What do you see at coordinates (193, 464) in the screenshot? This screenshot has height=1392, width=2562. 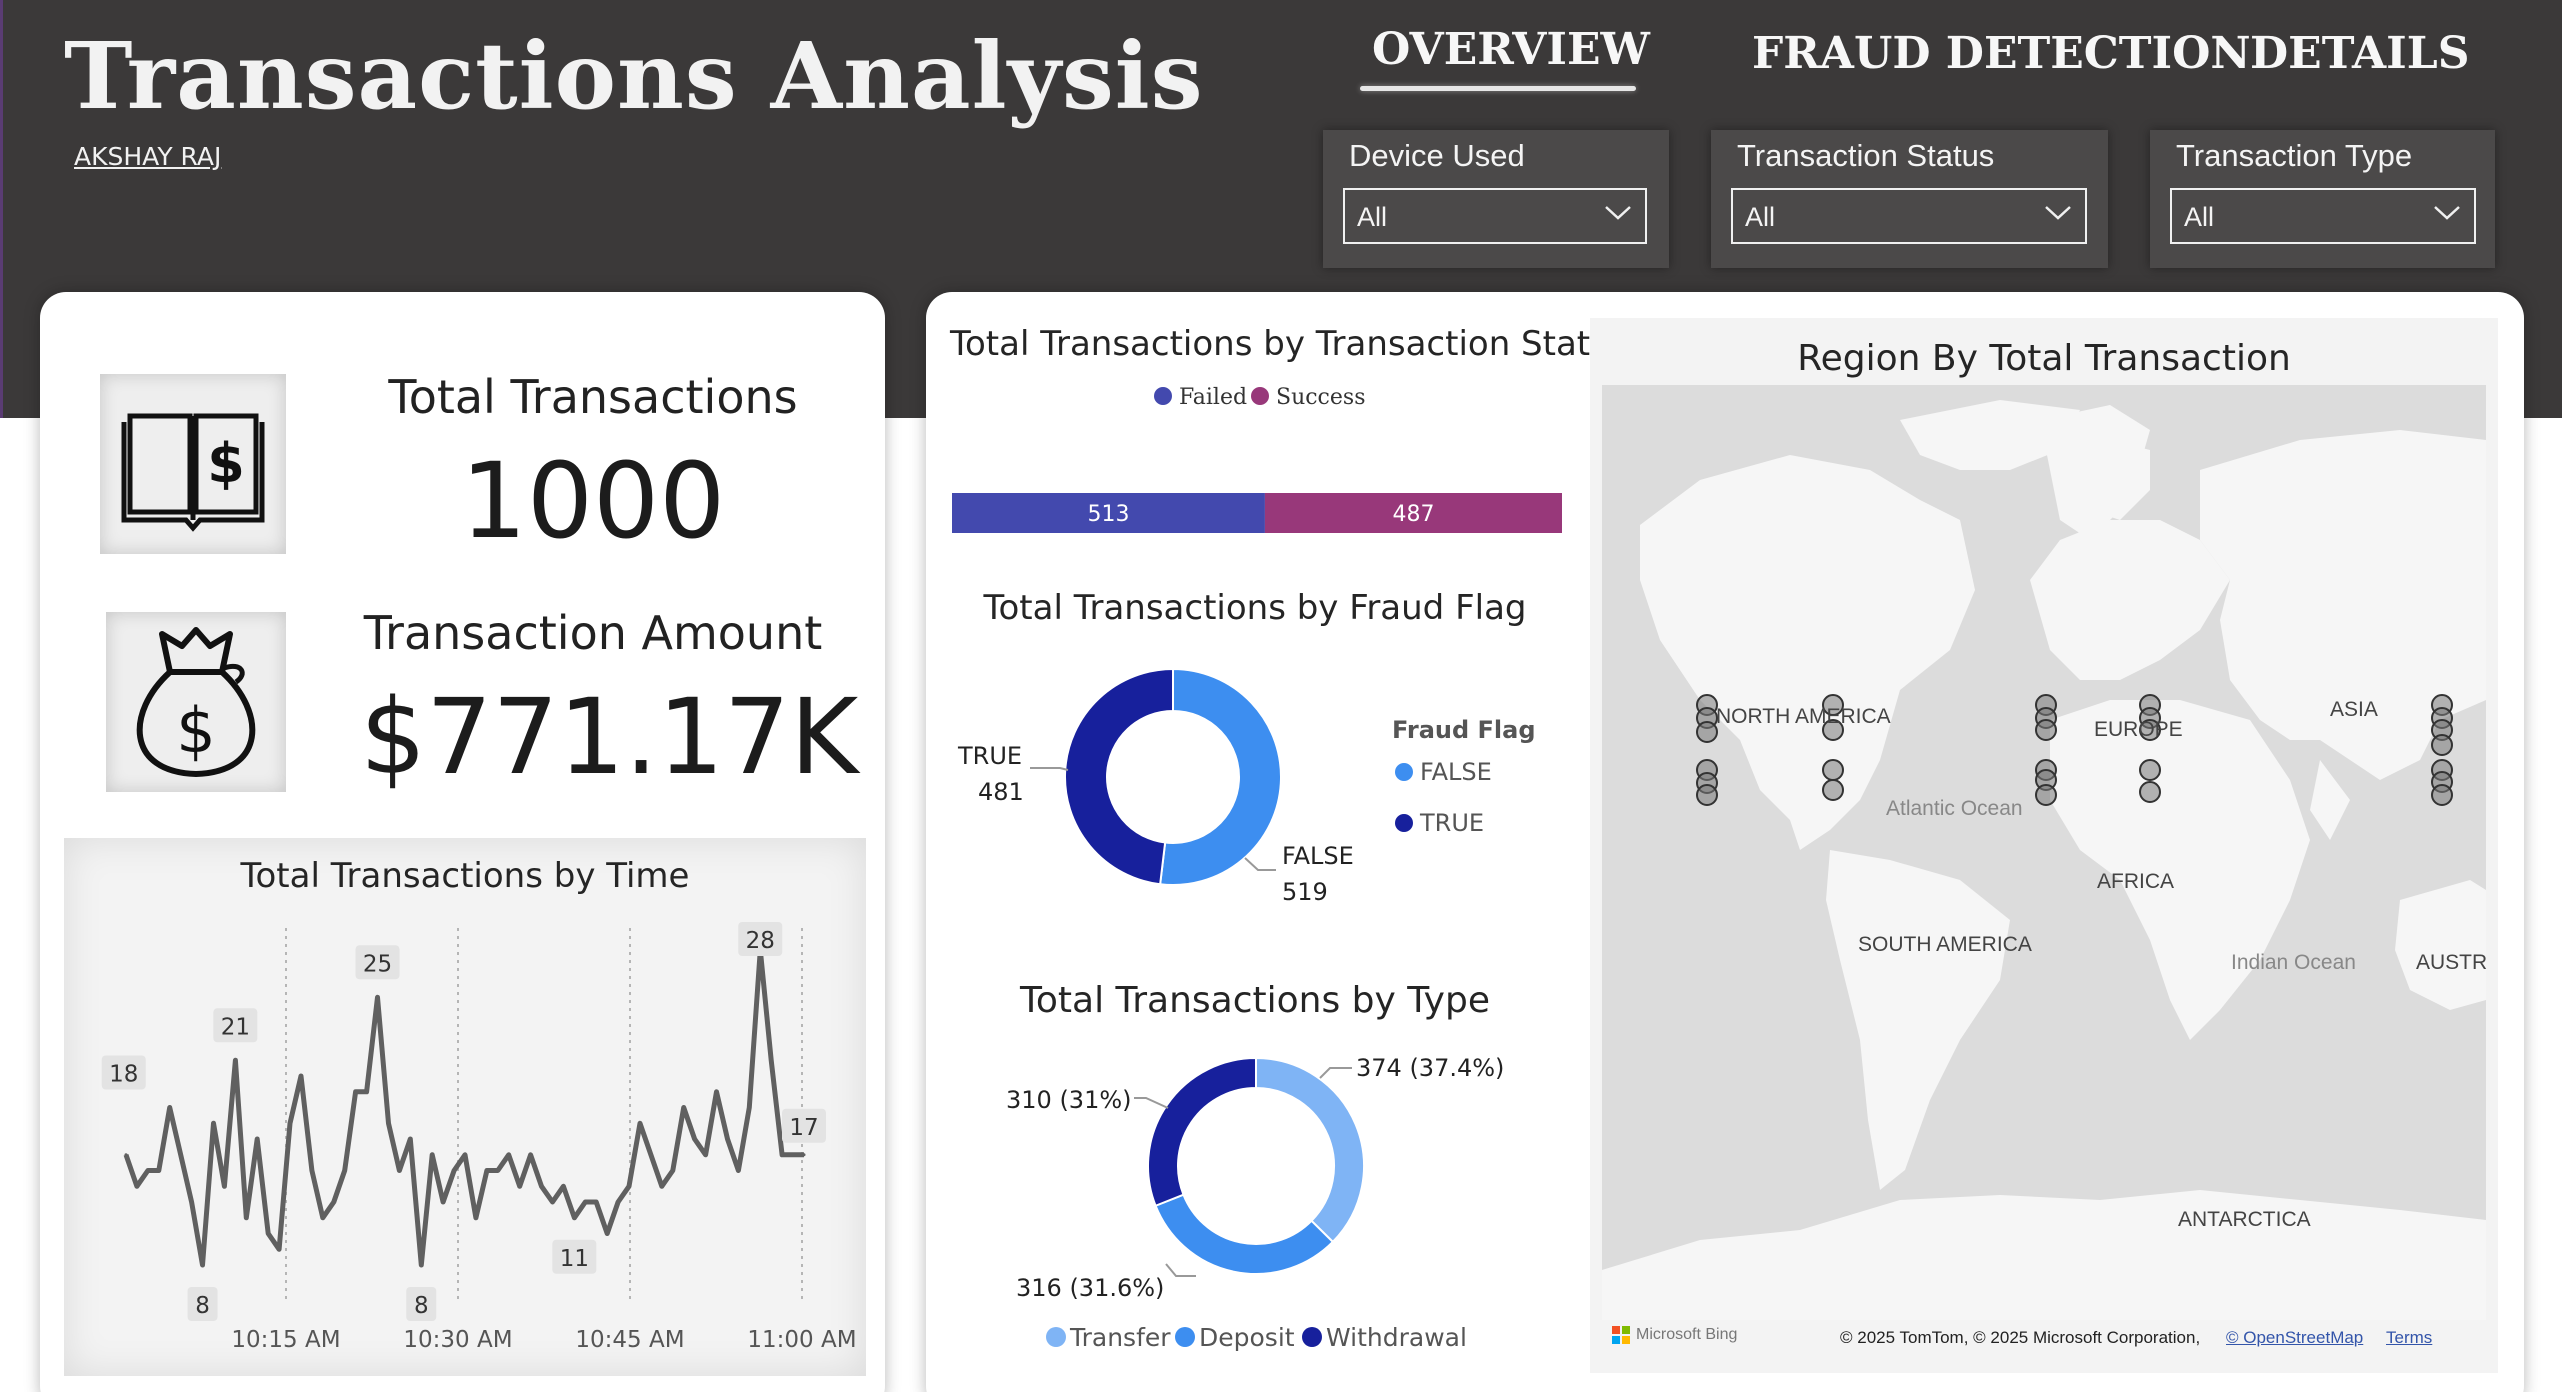 I see `ledger-dollar-icon: $` at bounding box center [193, 464].